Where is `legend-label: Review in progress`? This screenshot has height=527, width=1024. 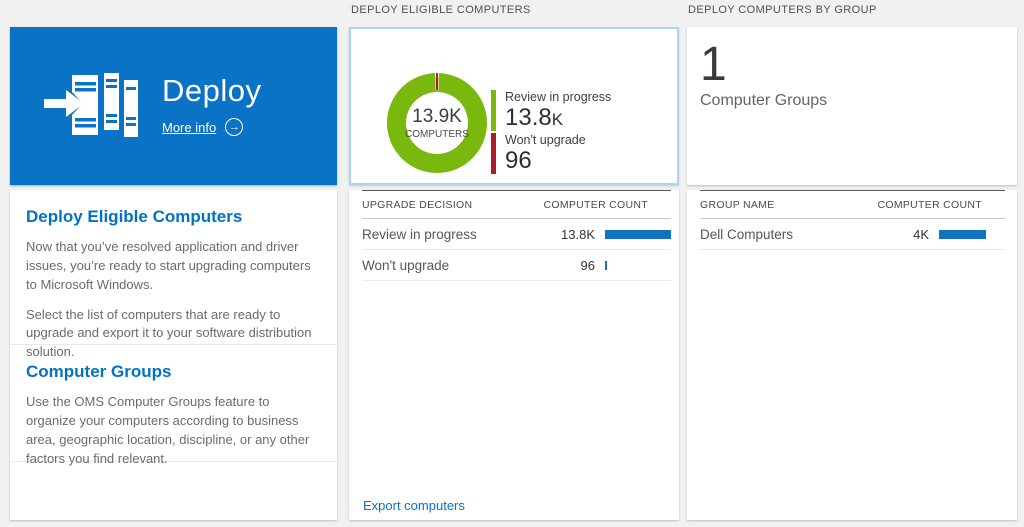
legend-label: Review in progress is located at coordinates (558, 97).